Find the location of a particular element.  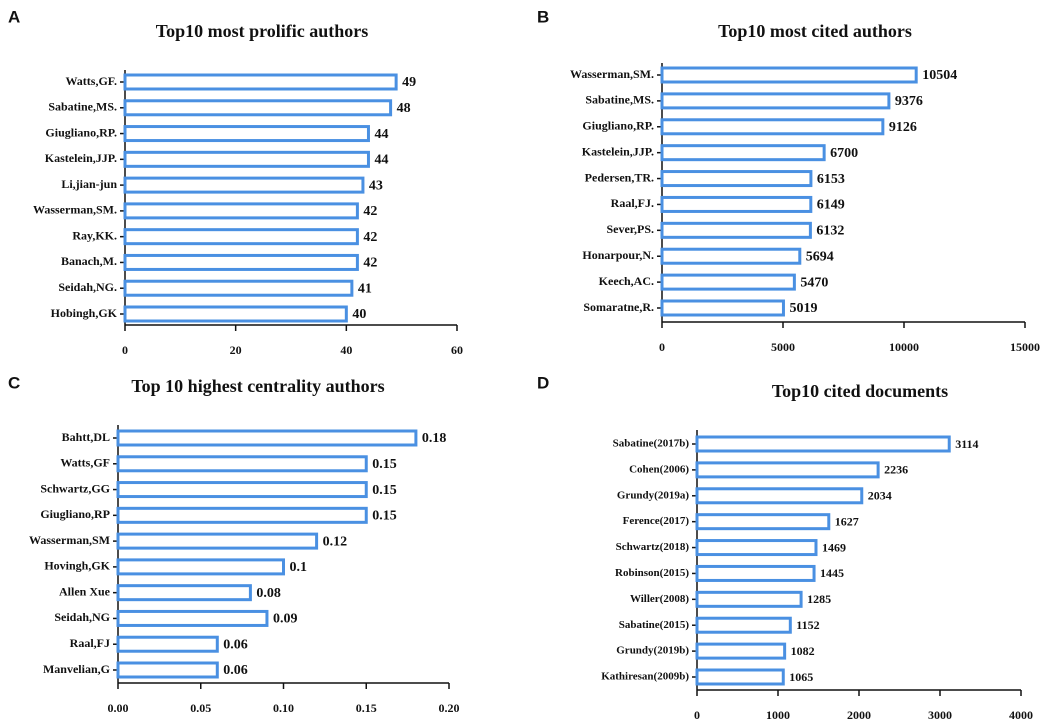

y-tick-label: Ference(2017) is located at coordinates (656, 521).